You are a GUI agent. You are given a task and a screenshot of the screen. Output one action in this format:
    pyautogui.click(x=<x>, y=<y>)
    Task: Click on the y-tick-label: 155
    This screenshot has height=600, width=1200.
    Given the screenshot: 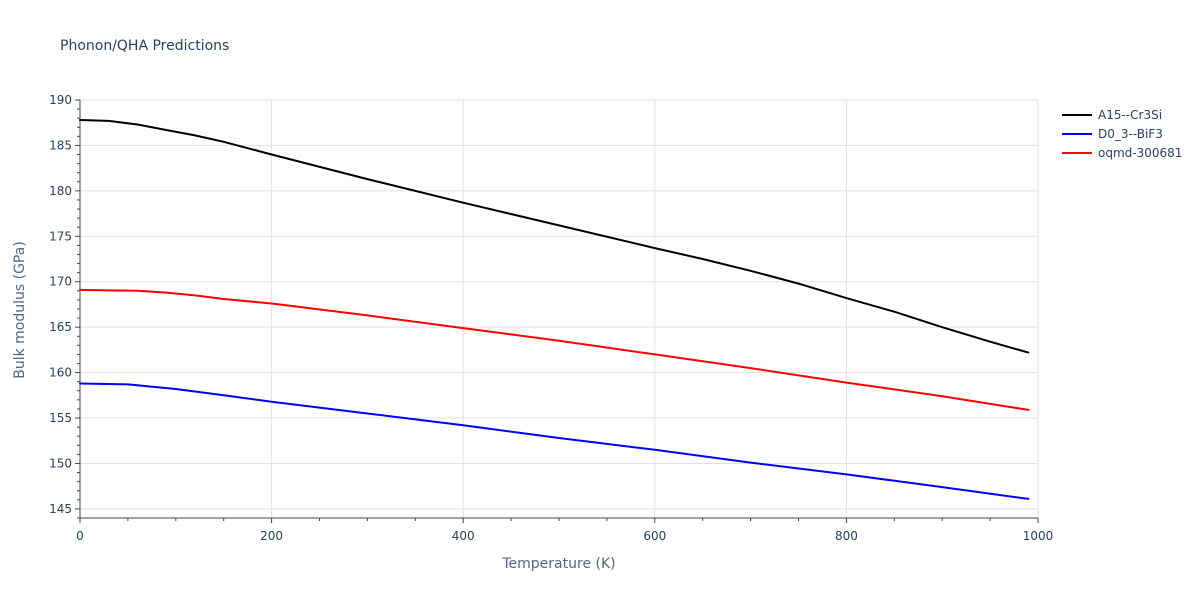 What is the action you would take?
    pyautogui.click(x=60, y=418)
    